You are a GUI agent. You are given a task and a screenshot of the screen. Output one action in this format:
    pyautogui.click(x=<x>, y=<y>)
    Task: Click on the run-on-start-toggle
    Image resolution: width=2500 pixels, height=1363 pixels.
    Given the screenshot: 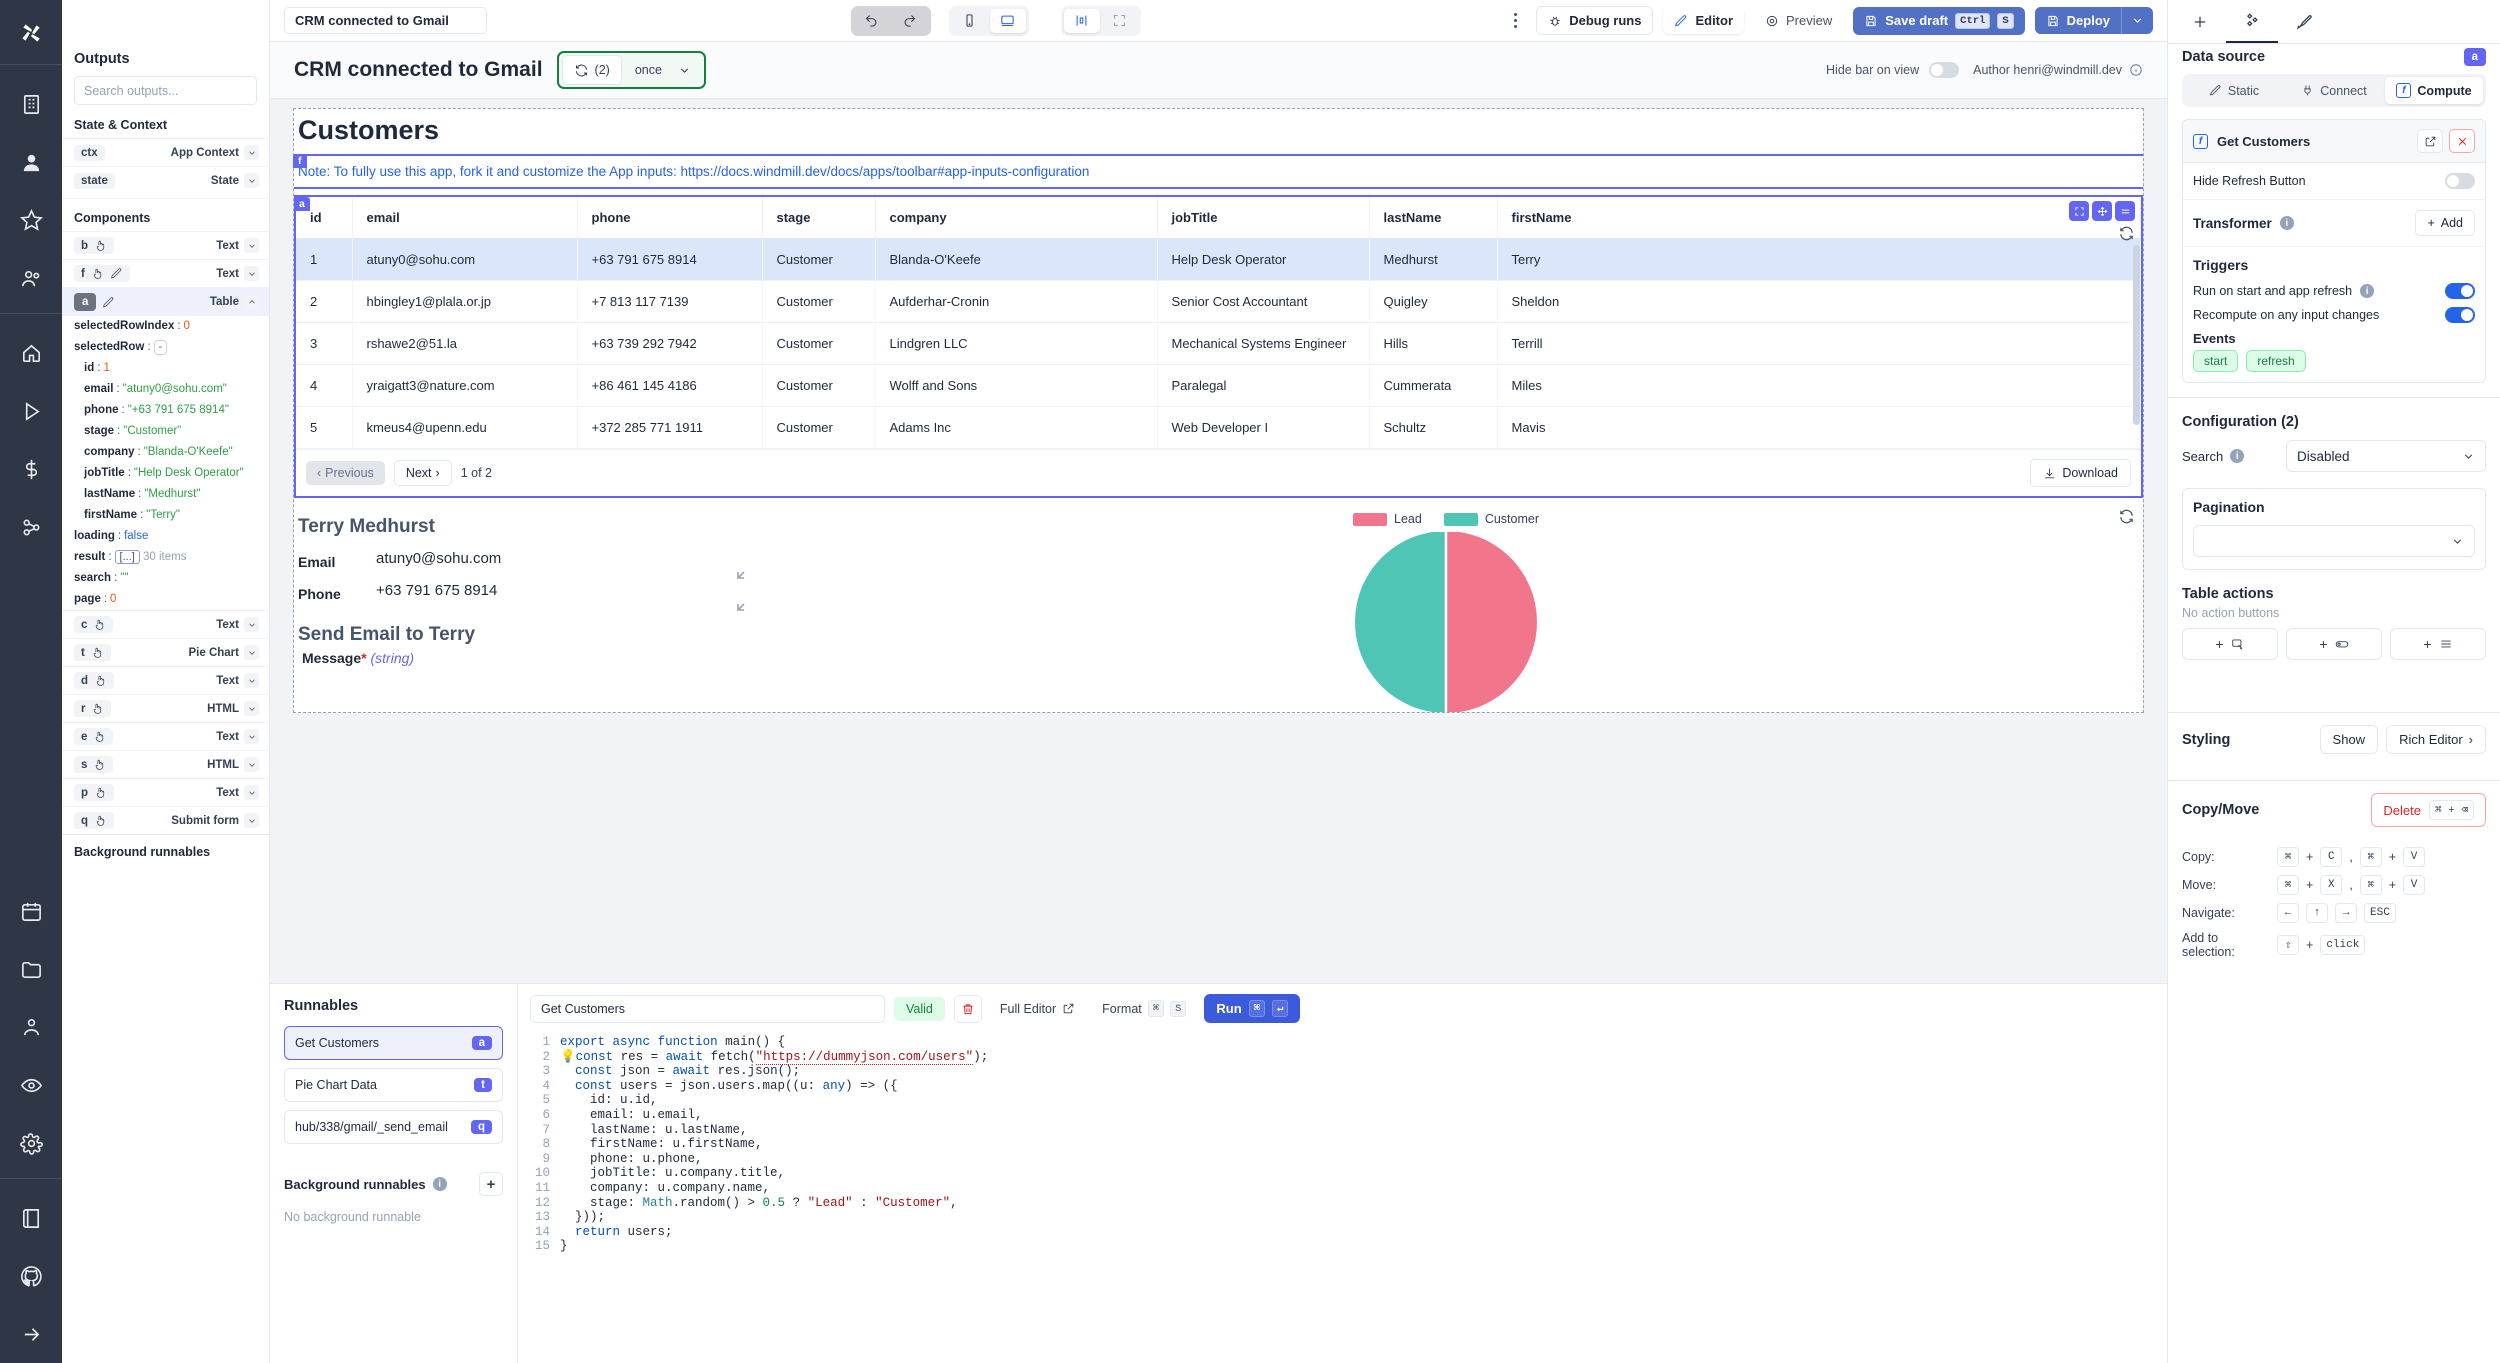 What is the action you would take?
    pyautogui.click(x=2460, y=291)
    